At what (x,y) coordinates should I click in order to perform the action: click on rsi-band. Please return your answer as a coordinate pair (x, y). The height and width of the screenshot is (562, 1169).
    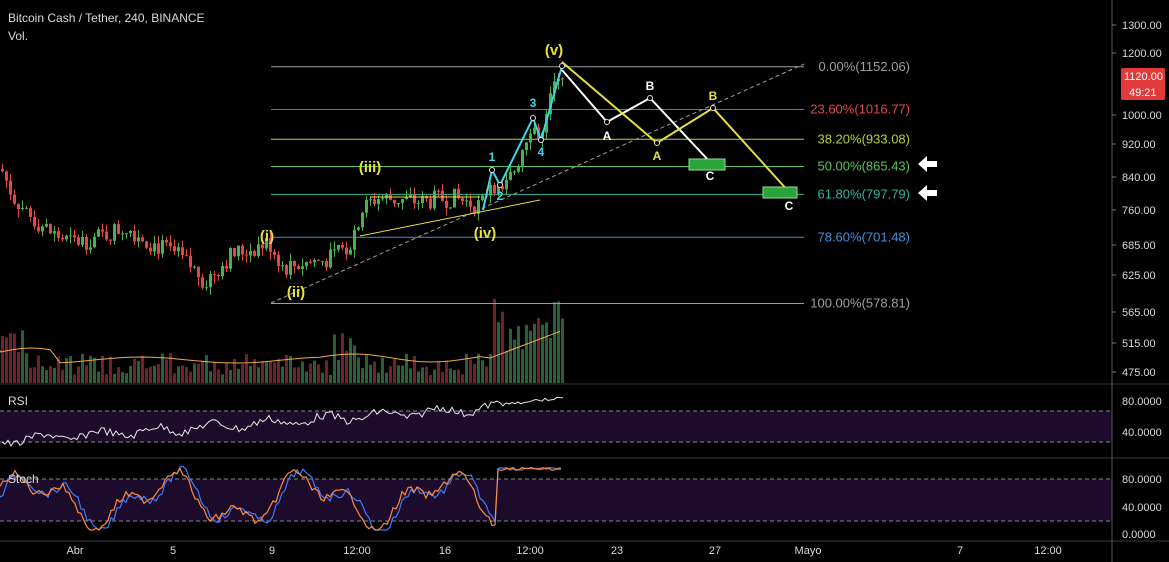
    Looking at the image, I should click on (556, 426).